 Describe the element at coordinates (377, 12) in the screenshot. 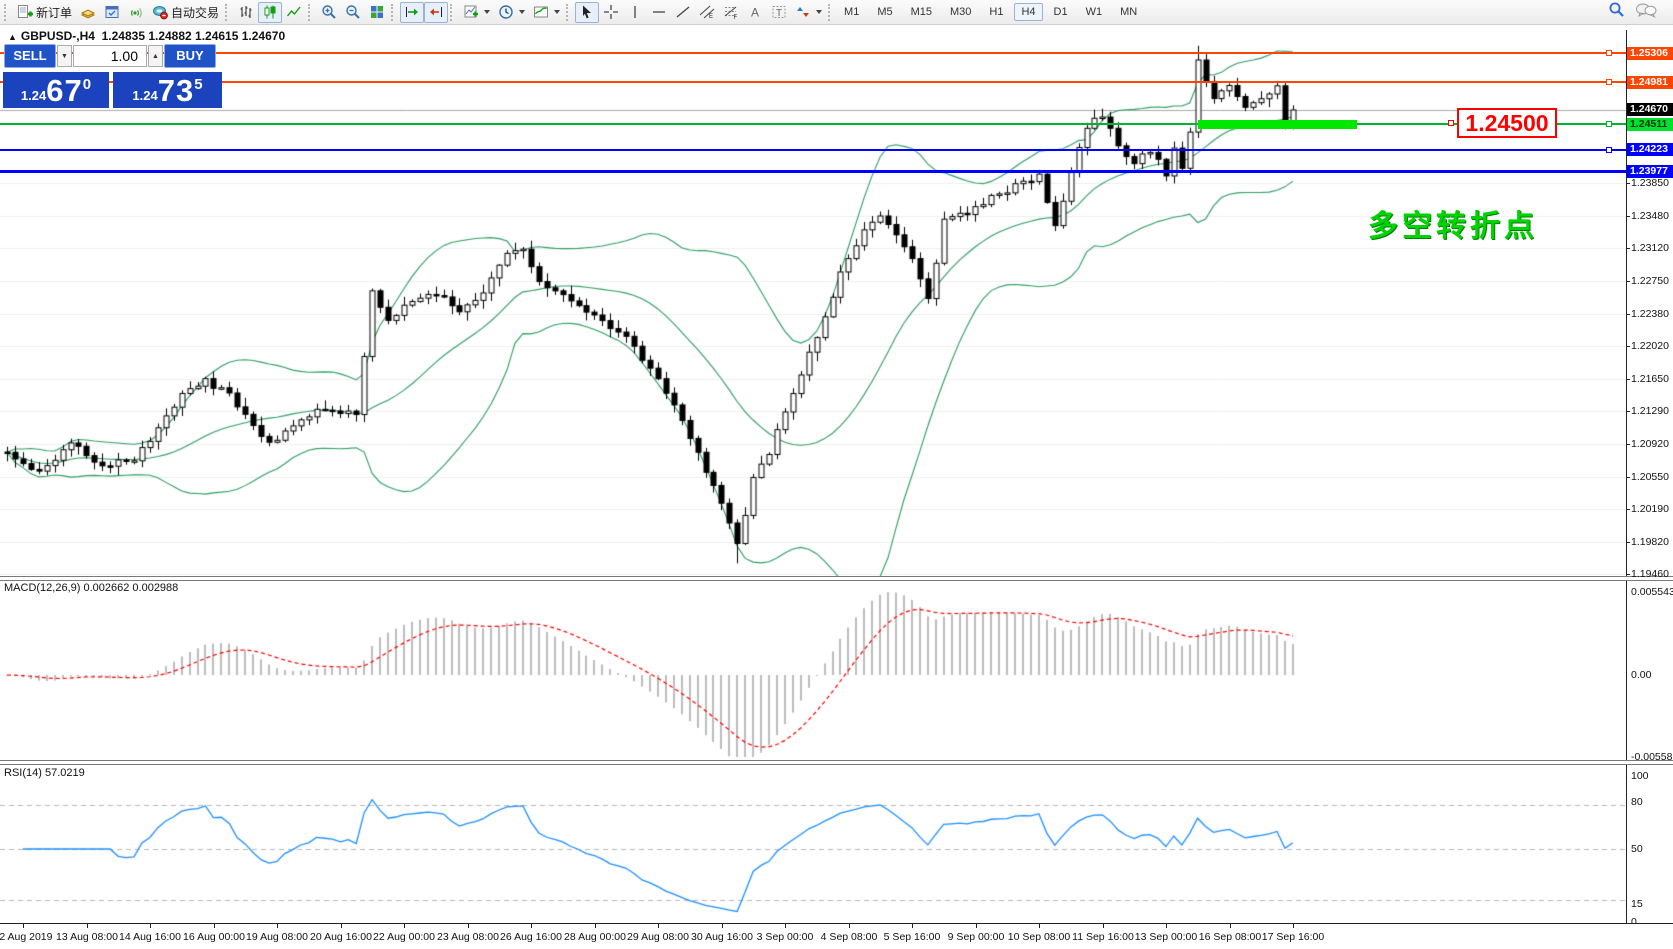

I see `tile-windows-button` at that location.